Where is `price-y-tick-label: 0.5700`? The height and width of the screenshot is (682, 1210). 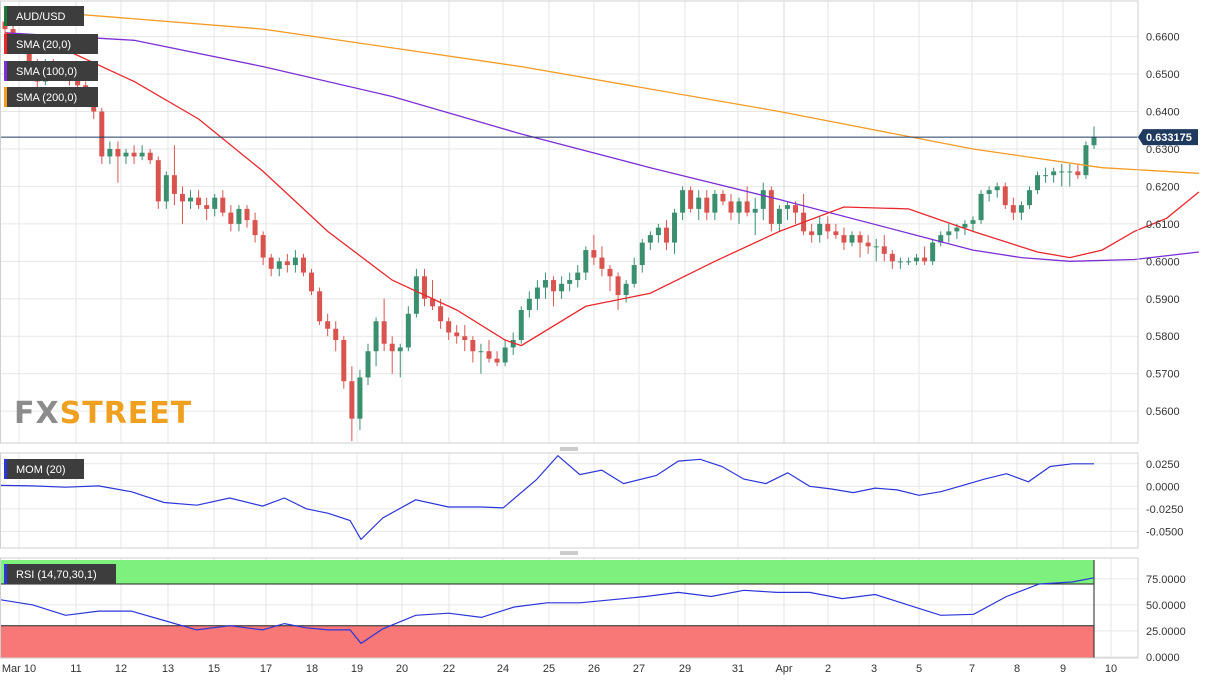
price-y-tick-label: 0.5700 is located at coordinates (1163, 375).